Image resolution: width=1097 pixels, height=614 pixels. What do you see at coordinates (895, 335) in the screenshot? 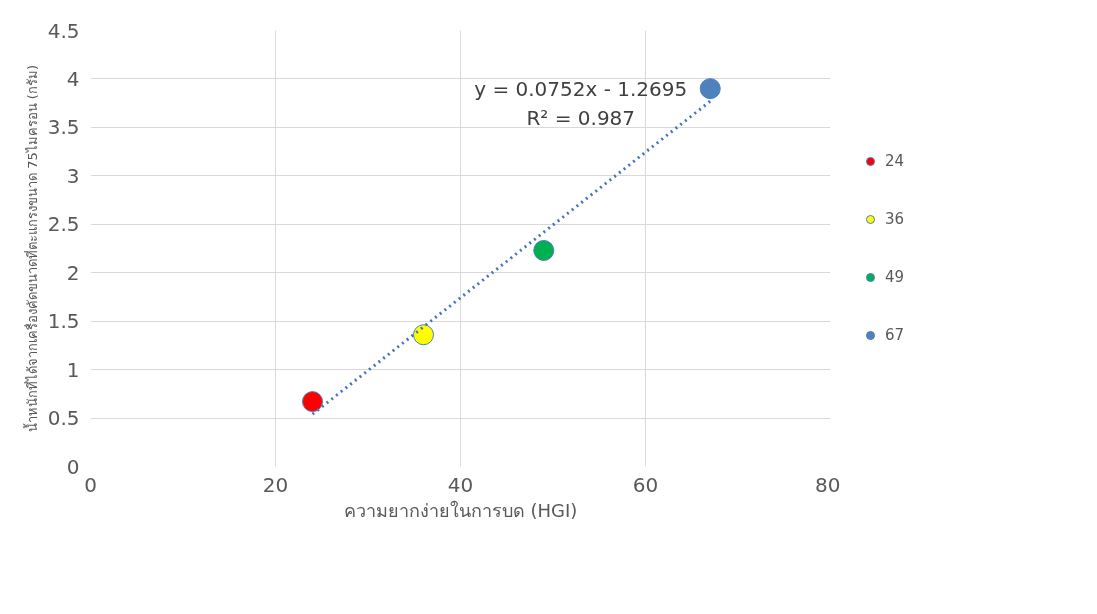
I see `legend-label: 67` at bounding box center [895, 335].